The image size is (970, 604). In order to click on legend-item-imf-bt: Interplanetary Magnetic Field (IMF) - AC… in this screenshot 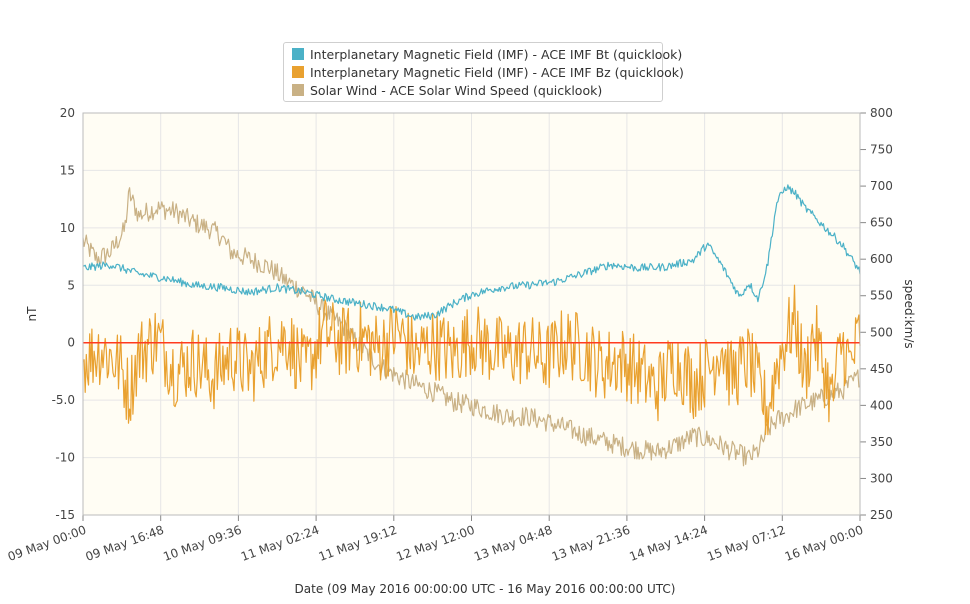, I will do `click(487, 54)`.